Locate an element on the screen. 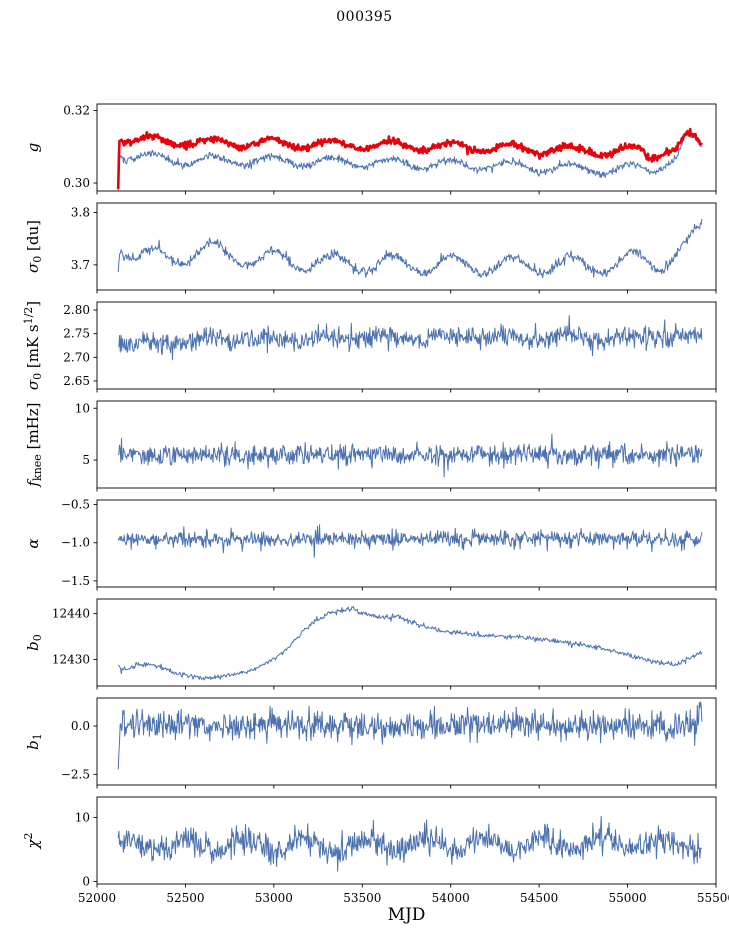 The height and width of the screenshot is (944, 729). x-tick-label: 53500 is located at coordinates (362, 898).